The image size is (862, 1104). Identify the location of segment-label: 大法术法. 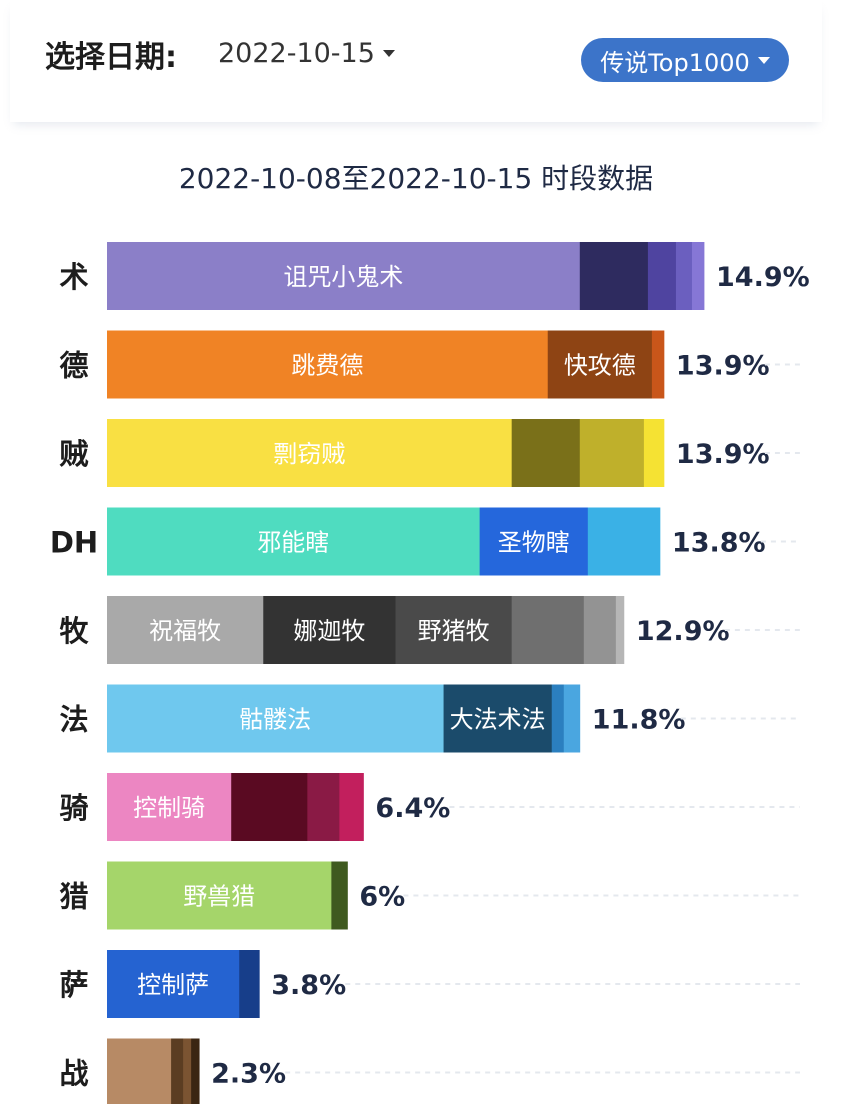
(498, 720).